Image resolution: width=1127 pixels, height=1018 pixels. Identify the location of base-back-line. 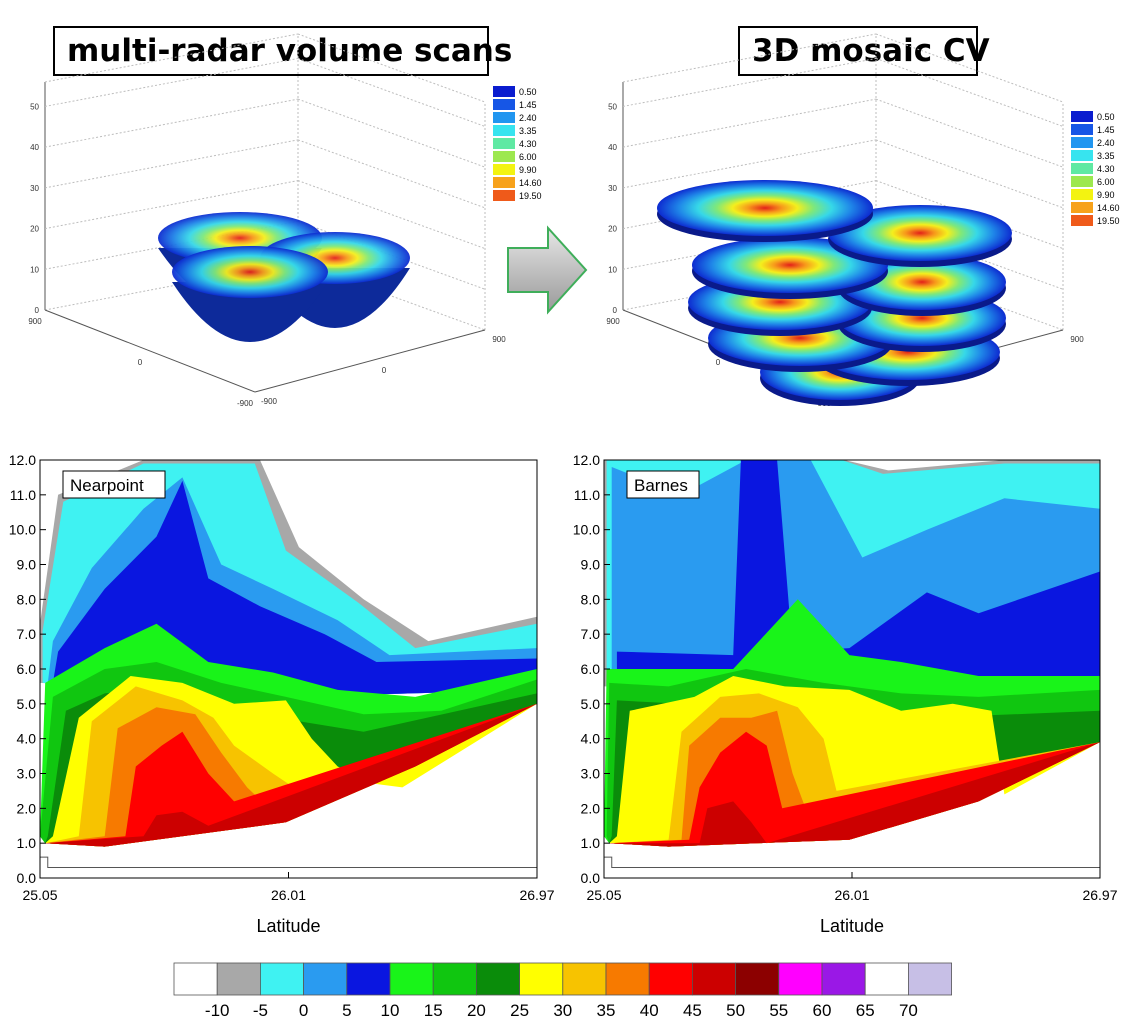
(171, 286).